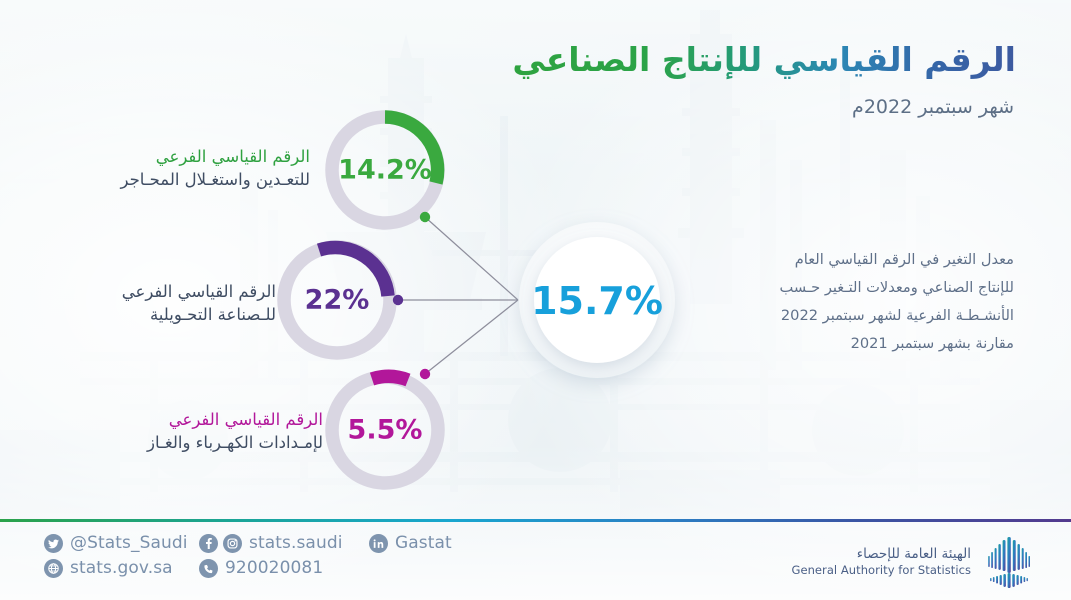  What do you see at coordinates (423, 543) in the screenshot?
I see `linkedin-handle: Gastat` at bounding box center [423, 543].